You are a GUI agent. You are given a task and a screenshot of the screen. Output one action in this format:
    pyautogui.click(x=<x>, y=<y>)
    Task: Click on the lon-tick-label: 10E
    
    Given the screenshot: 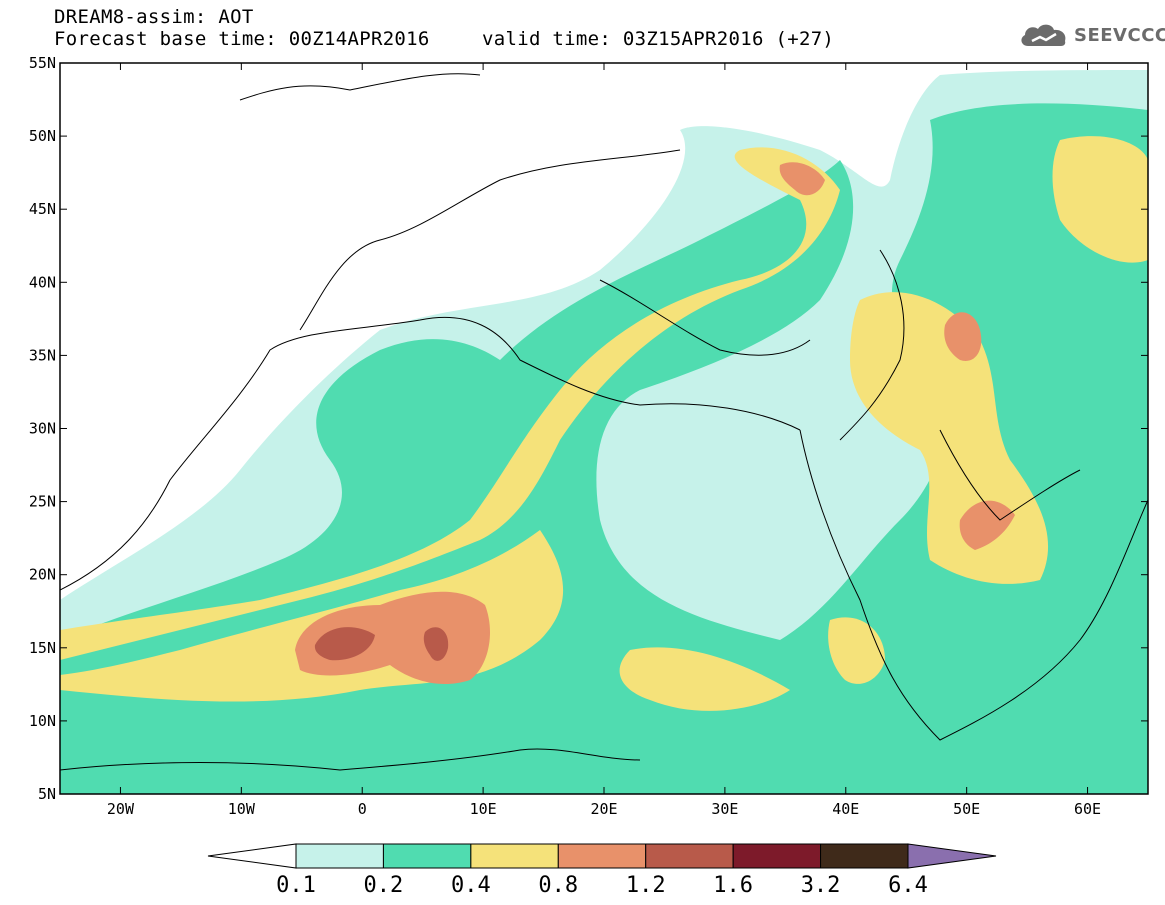 What is the action you would take?
    pyautogui.click(x=483, y=809)
    